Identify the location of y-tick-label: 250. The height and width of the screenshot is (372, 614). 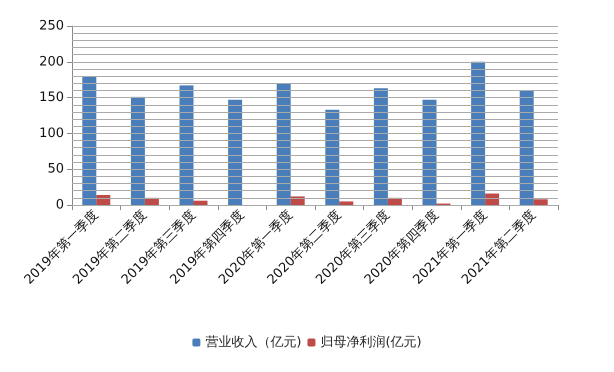
(51, 26).